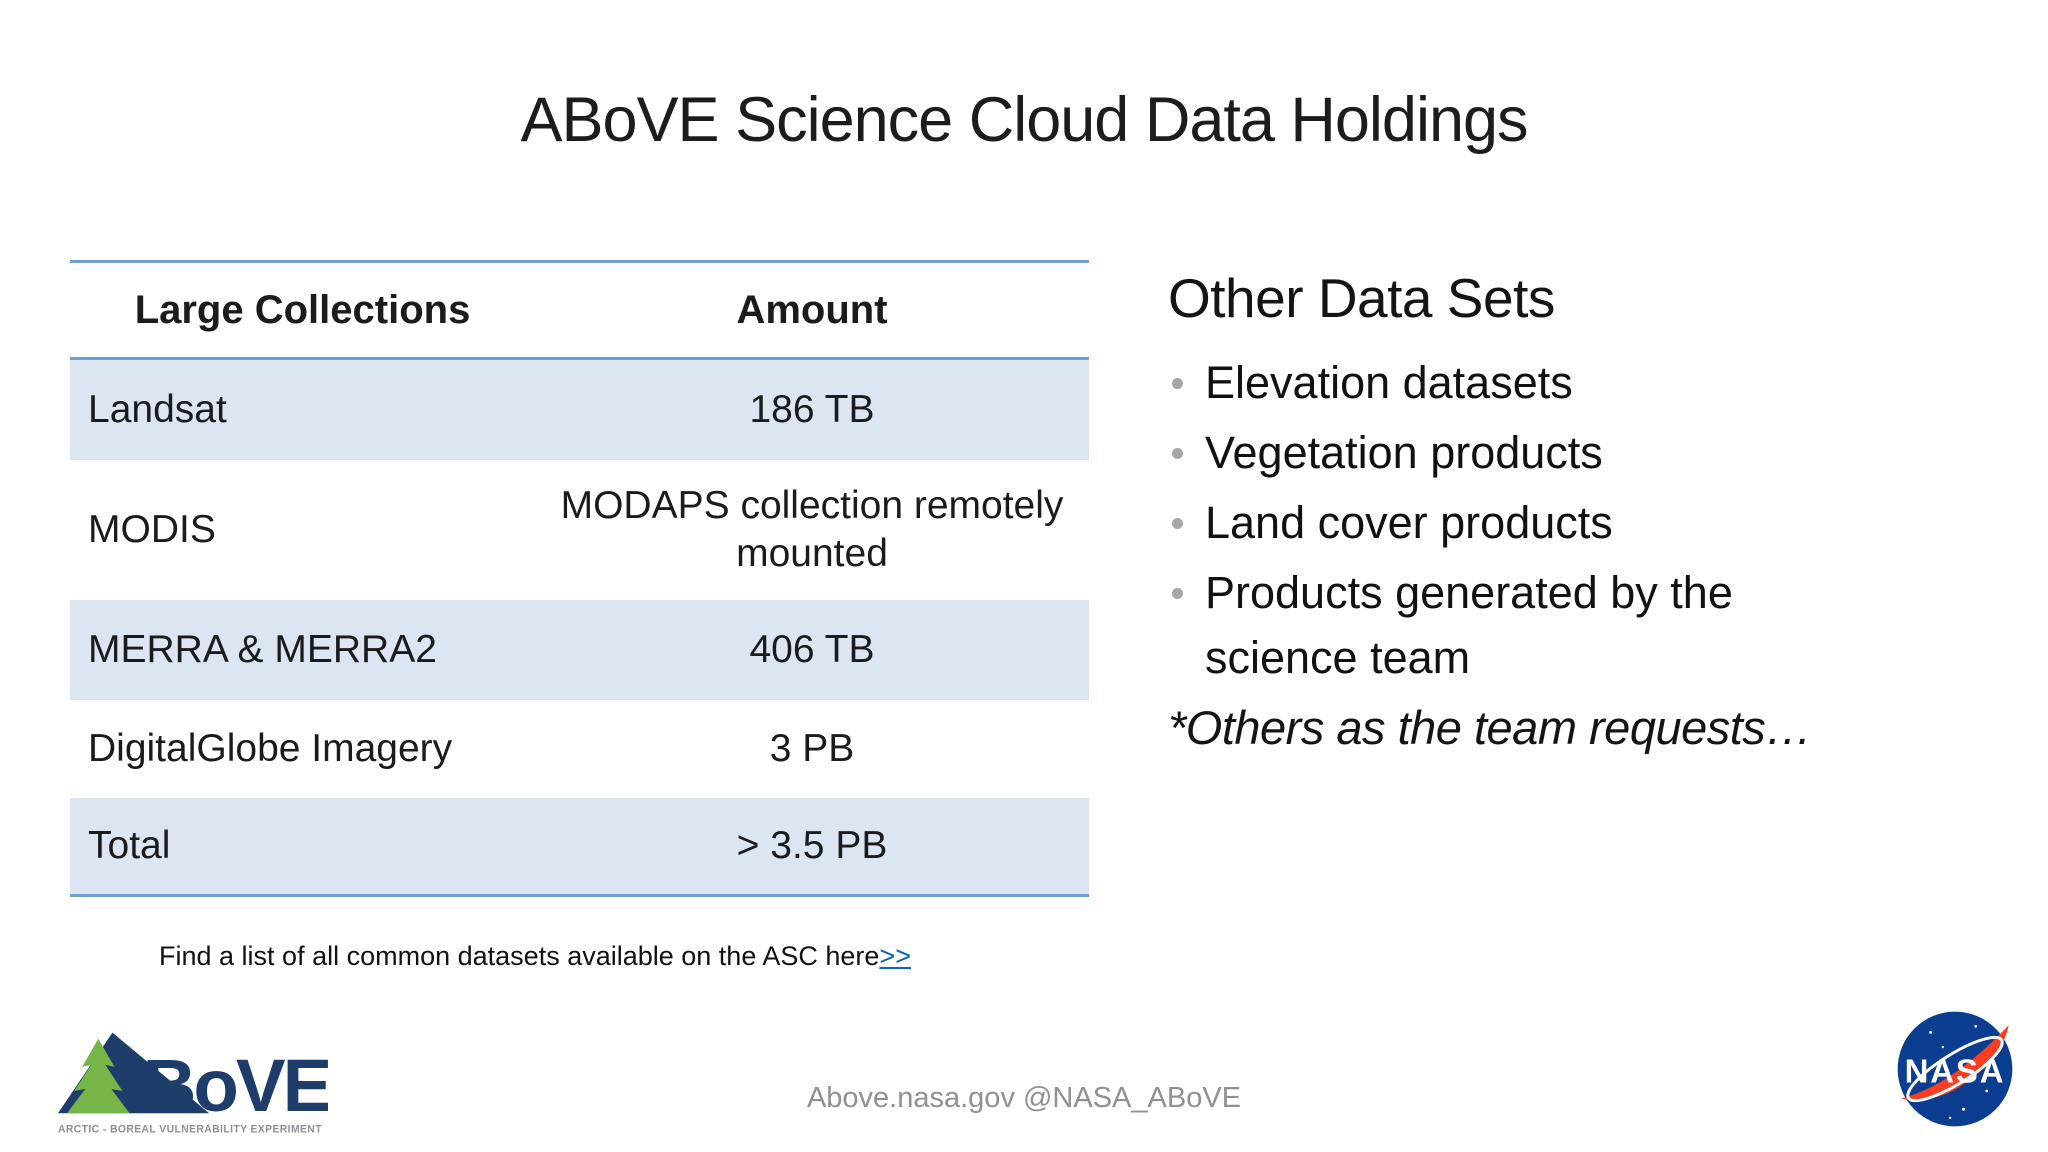 The width and height of the screenshot is (2048, 1152). Describe the element at coordinates (302, 309) in the screenshot. I see `table-header-collections: Large Collections` at that location.